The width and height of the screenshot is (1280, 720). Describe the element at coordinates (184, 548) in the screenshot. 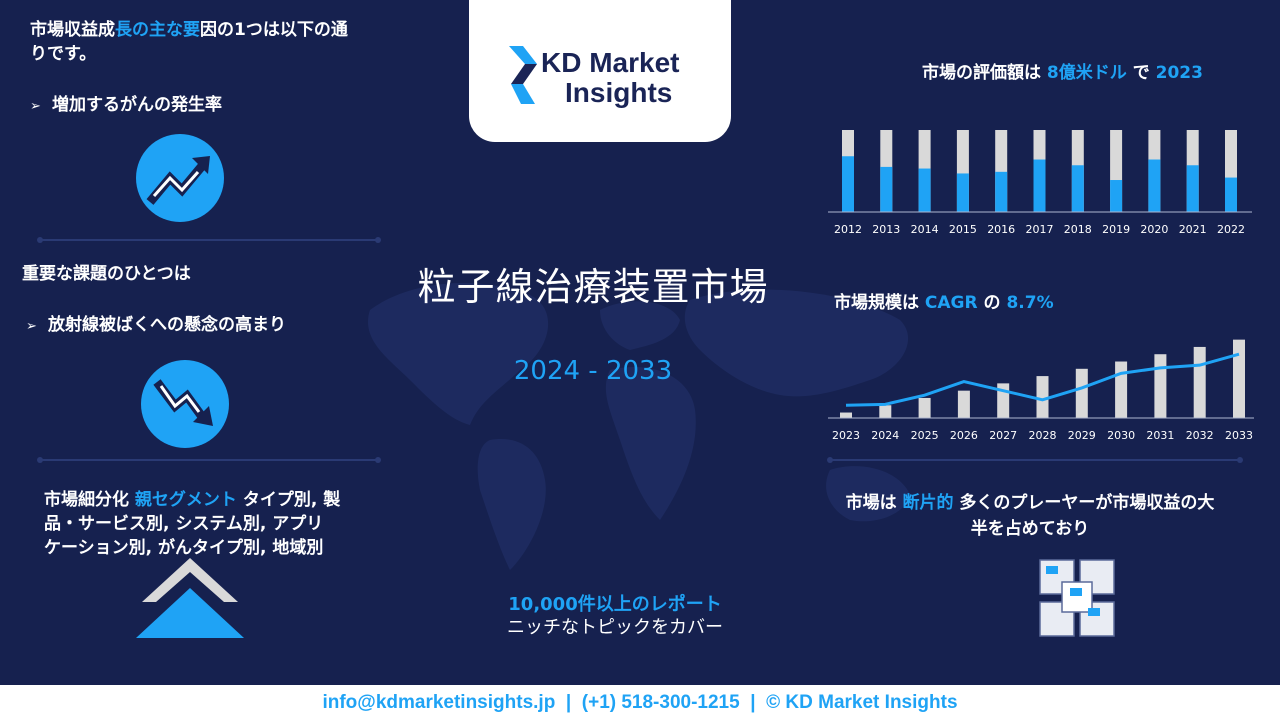

I see `segmentation-line3: ケーション別, がんタイプ別, 地域別` at that location.